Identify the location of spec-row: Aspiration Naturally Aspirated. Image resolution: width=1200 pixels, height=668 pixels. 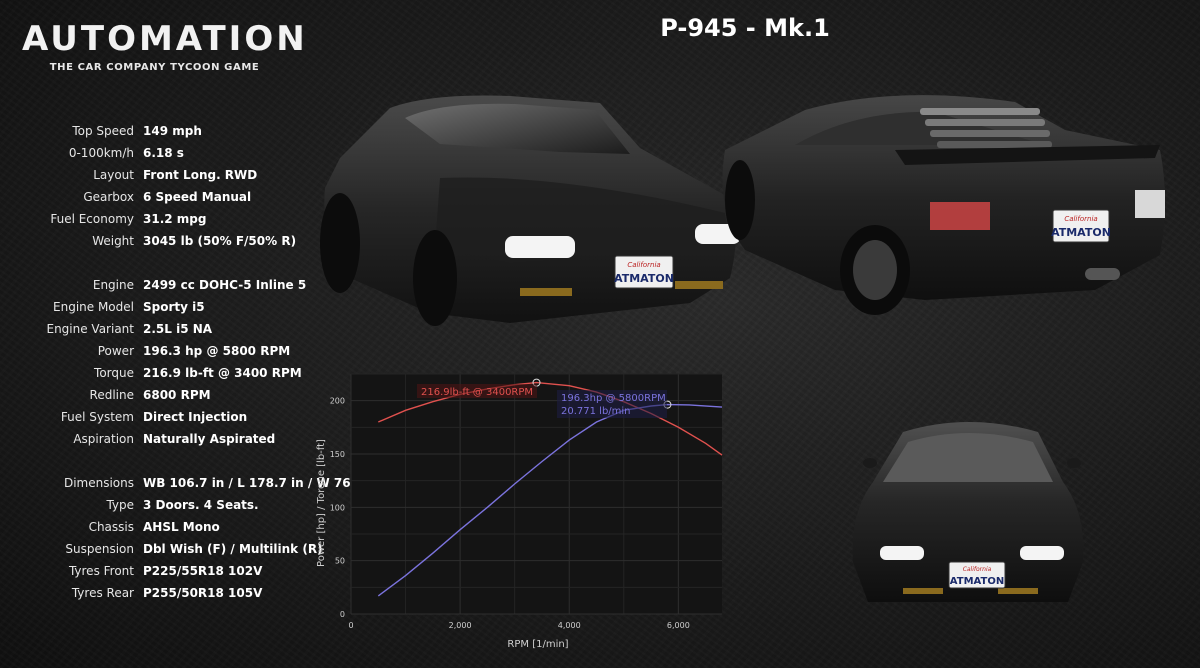
(200, 439).